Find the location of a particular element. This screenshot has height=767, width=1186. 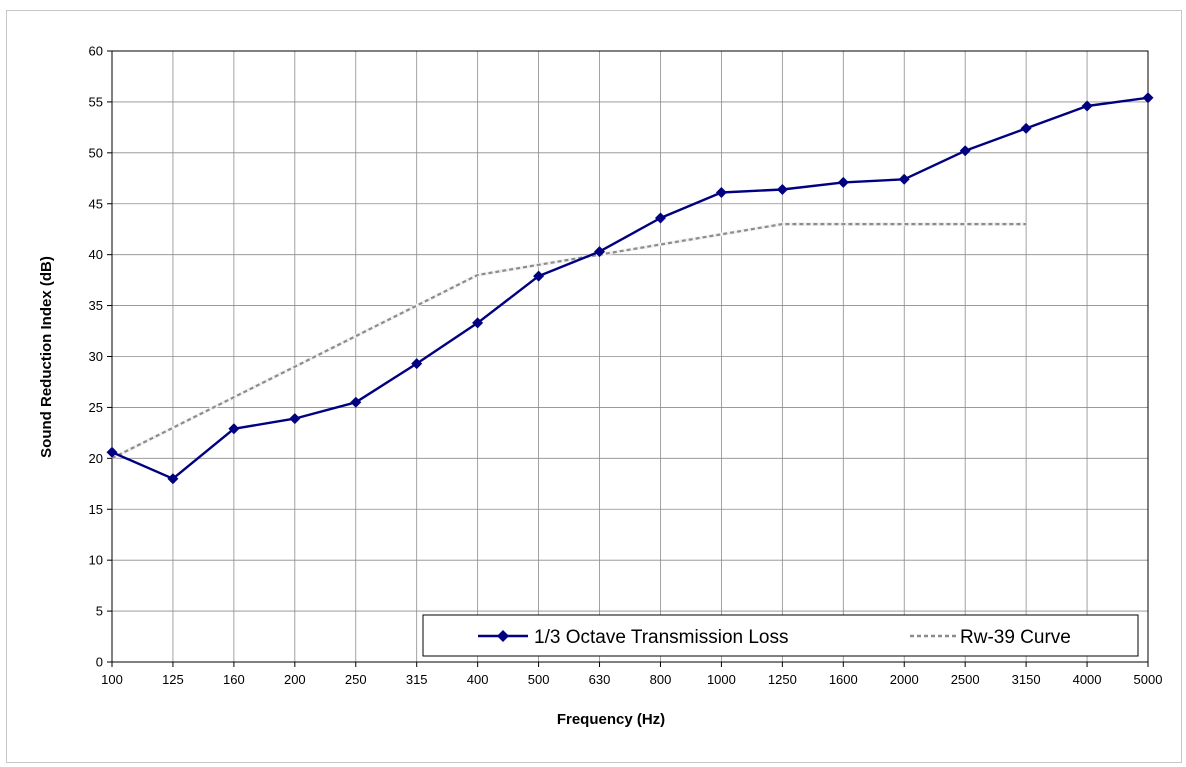

y-tick-label: 50 is located at coordinates (96, 152).